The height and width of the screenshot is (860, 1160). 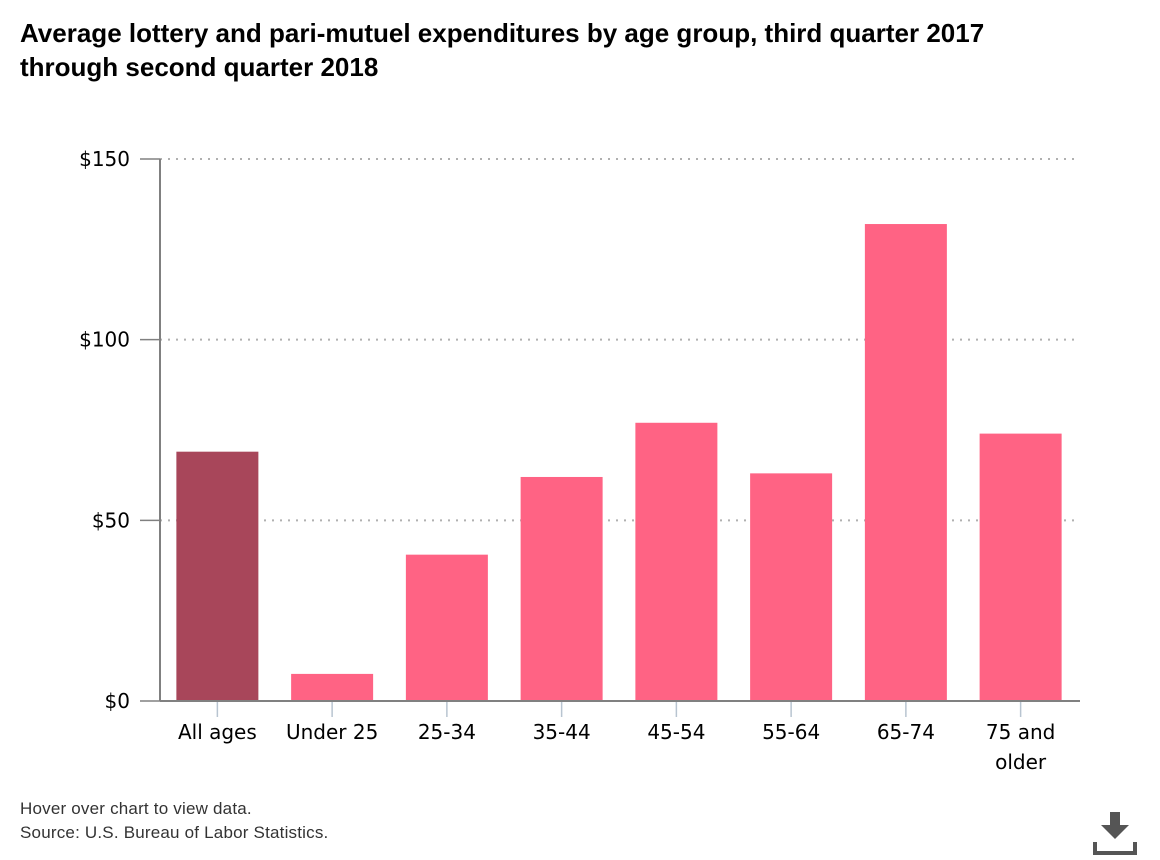 What do you see at coordinates (119, 430) in the screenshot?
I see `y-axis-ticks: $0 $50 $100 $150` at bounding box center [119, 430].